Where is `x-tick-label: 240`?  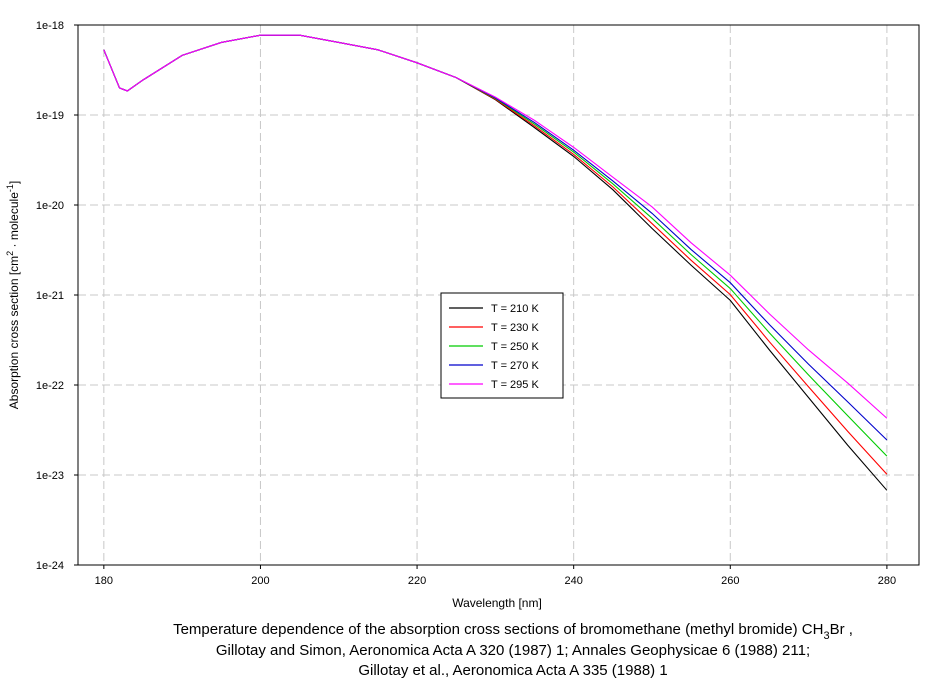
x-tick-label: 240 is located at coordinates (573, 581).